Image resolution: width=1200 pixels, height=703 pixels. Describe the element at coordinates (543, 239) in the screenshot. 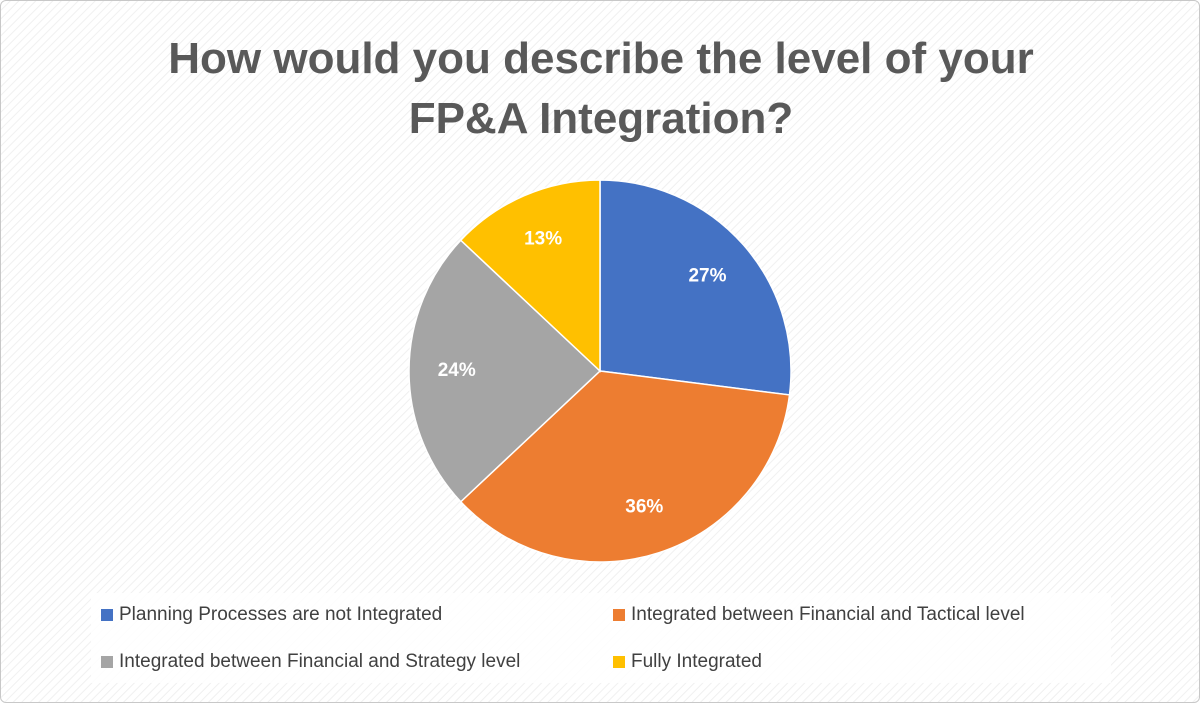

I see `data-label: 13%` at that location.